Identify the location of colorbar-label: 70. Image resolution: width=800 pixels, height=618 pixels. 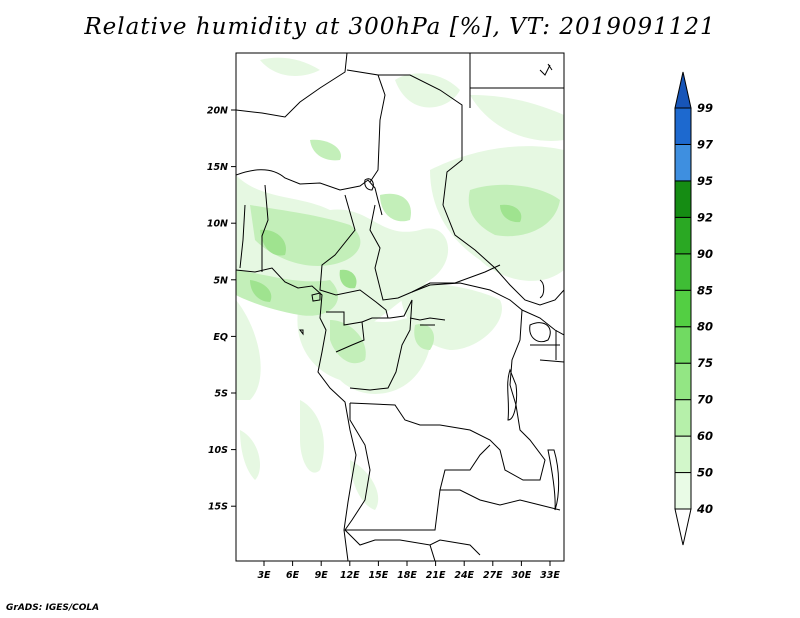
(705, 400).